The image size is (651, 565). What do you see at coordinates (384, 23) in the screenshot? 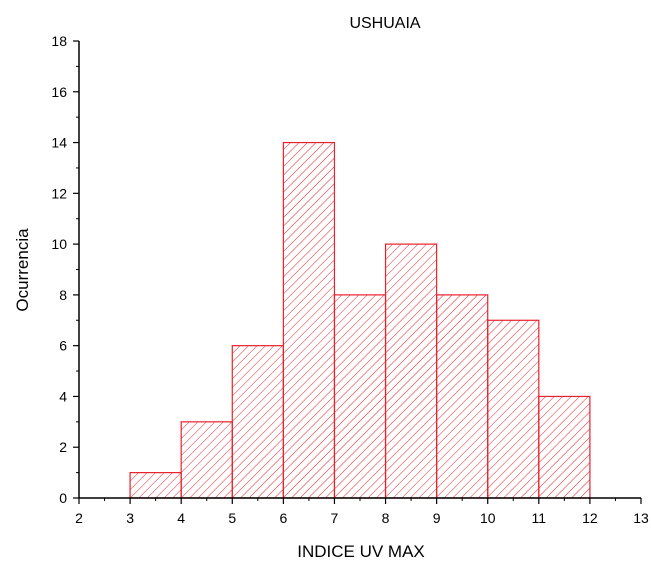
I see `chart-title: USHUAIA` at bounding box center [384, 23].